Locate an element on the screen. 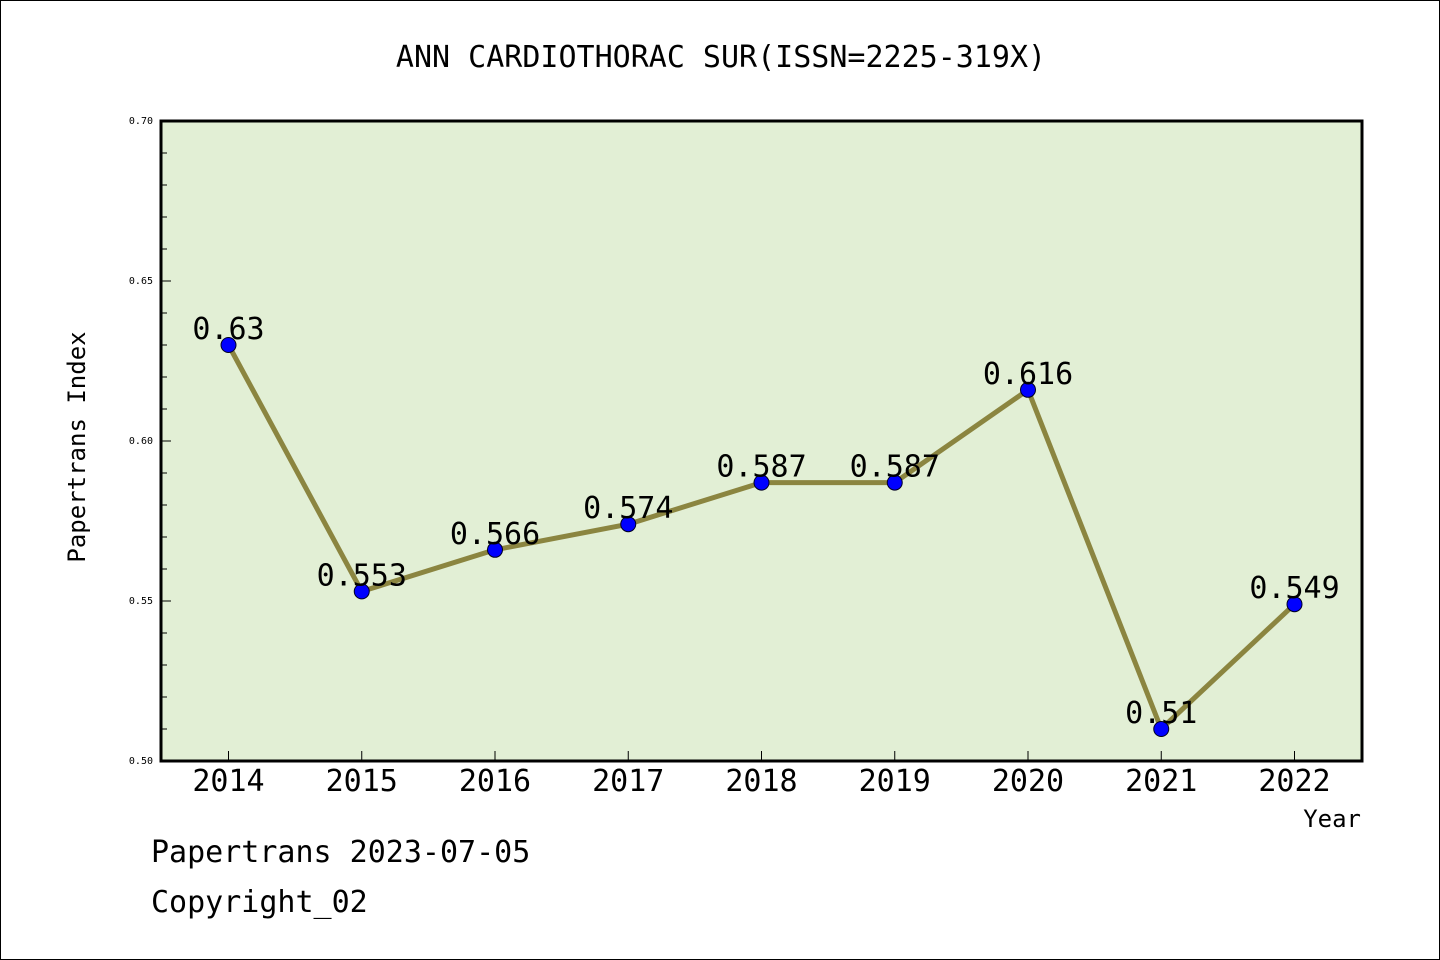 The width and height of the screenshot is (1440, 960). x-axis: 2014 2015 2016 2017 2018 2019 2020 2021 2022 is located at coordinates (761, 775).